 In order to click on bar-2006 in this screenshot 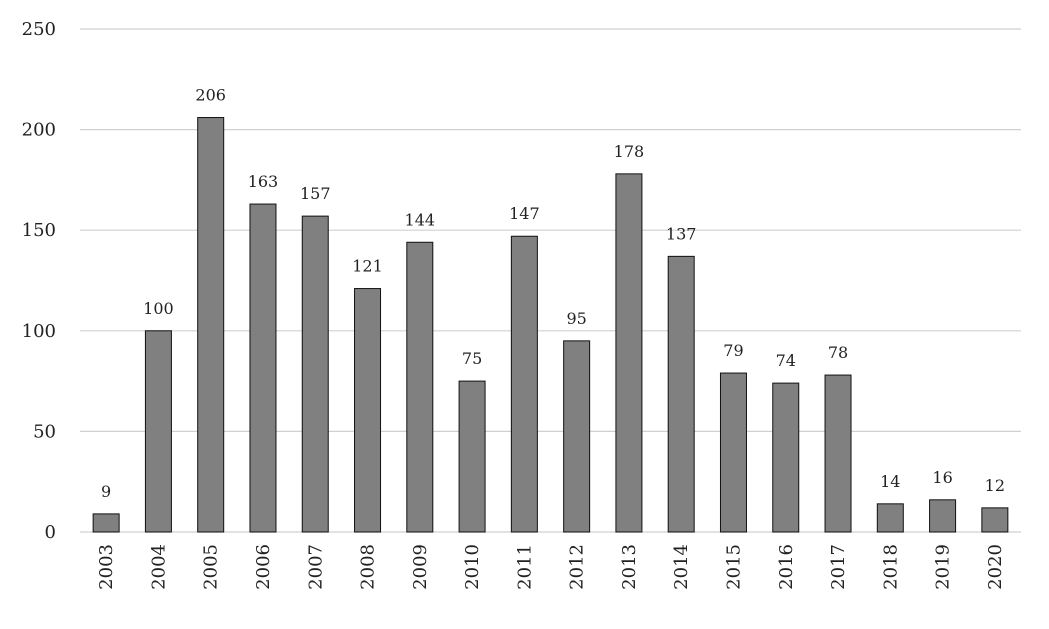, I will do `click(263, 368)`.